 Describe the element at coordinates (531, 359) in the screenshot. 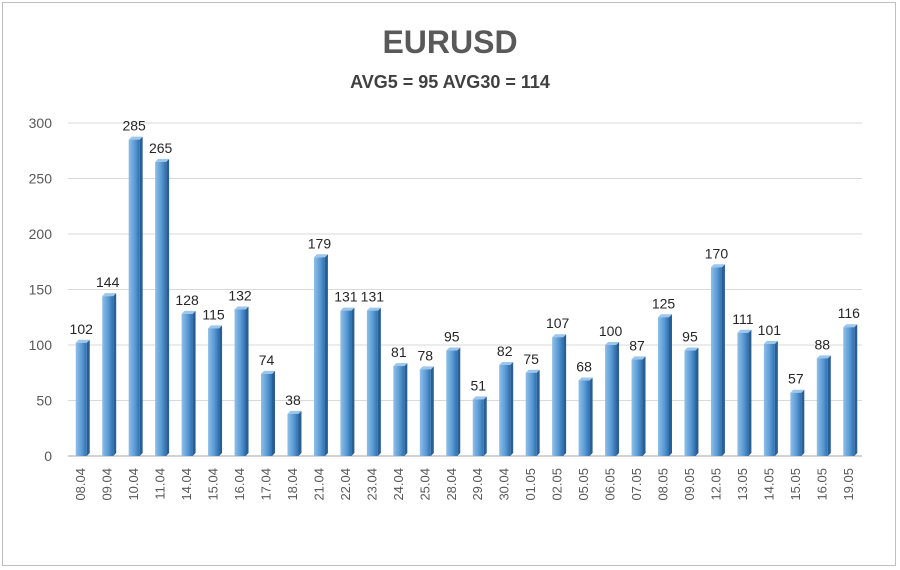

I see `data-label: 75` at that location.